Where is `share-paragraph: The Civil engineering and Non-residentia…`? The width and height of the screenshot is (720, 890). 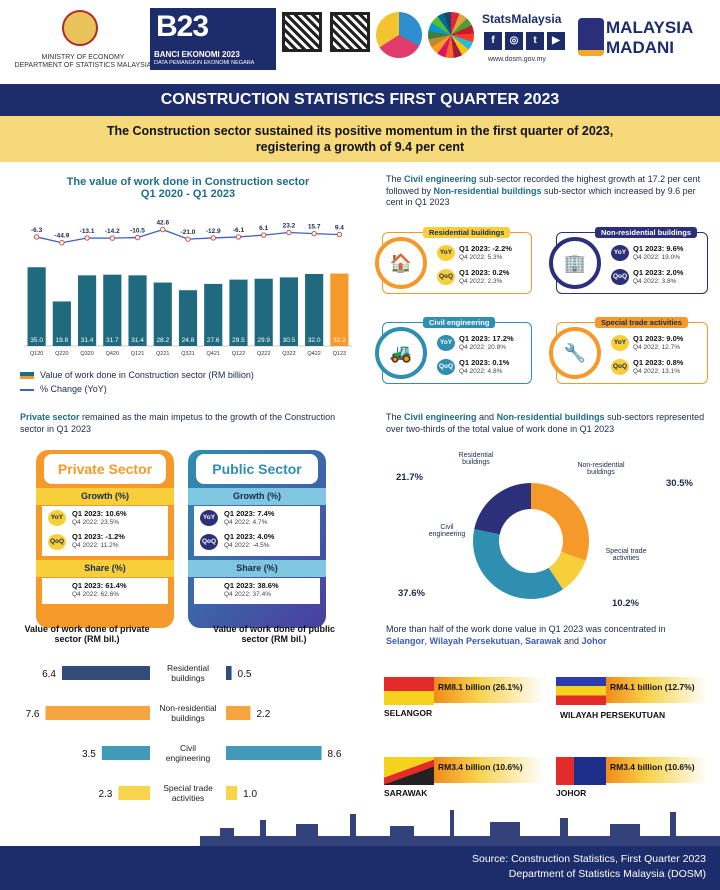 share-paragraph: The Civil engineering and Non-residentia… is located at coordinates (545, 423).